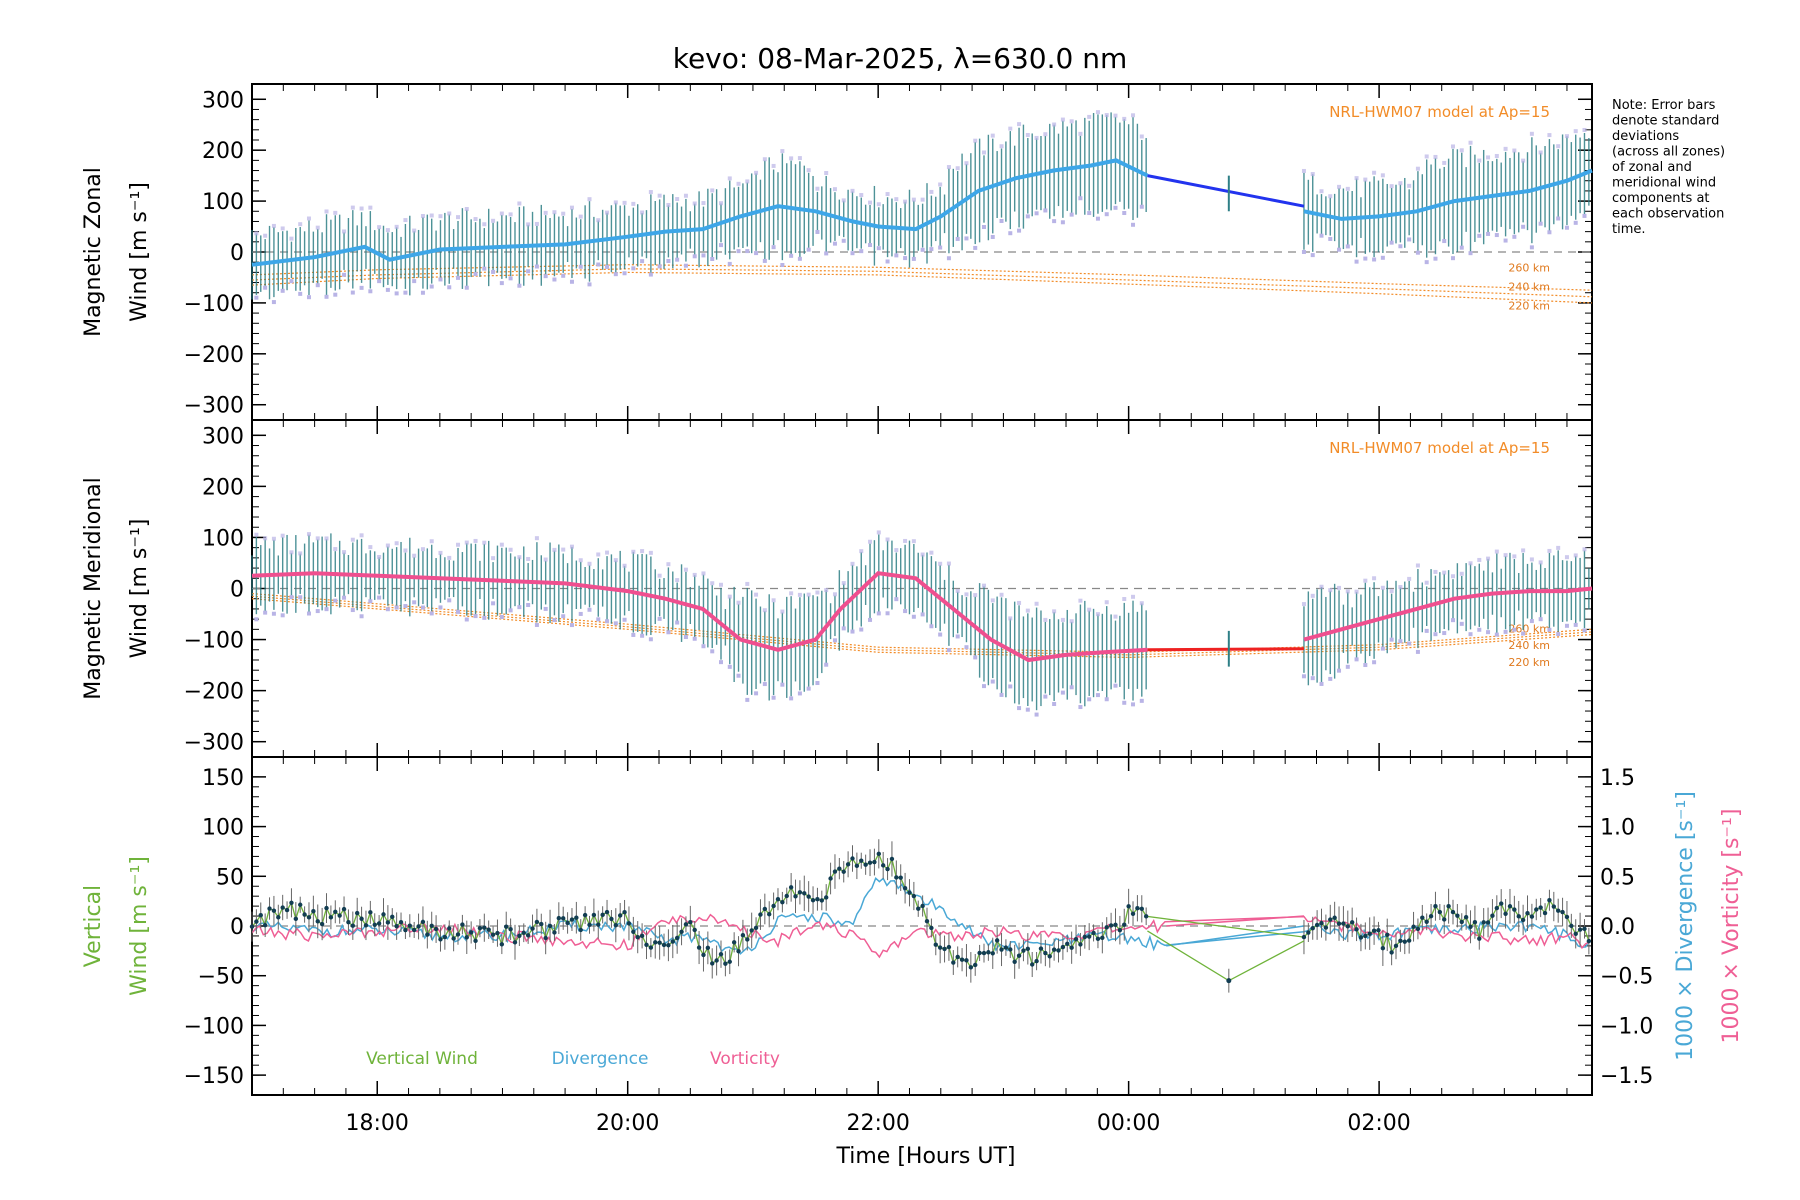  I want to click on note-line: Note: Error bars, so click(1664, 105).